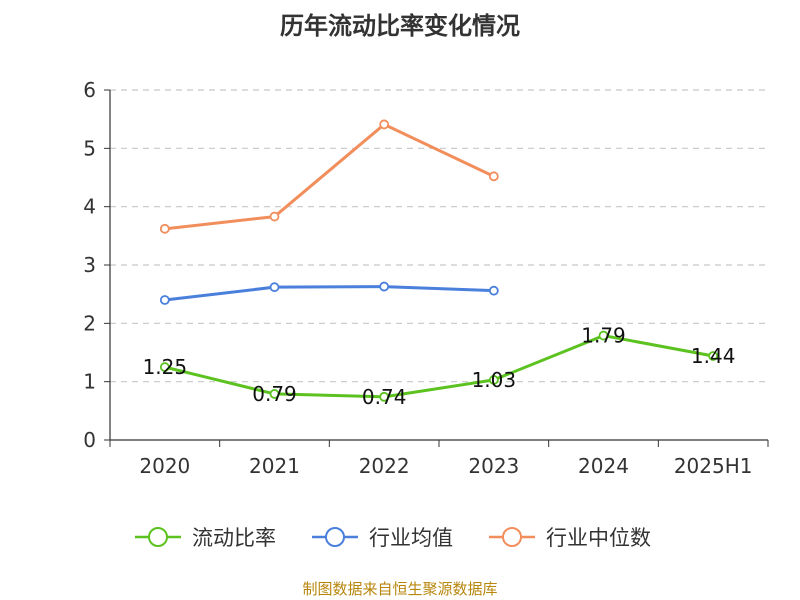 This screenshot has width=800, height=600. What do you see at coordinates (89, 148) in the screenshot?
I see `y-tick-label: 5` at bounding box center [89, 148].